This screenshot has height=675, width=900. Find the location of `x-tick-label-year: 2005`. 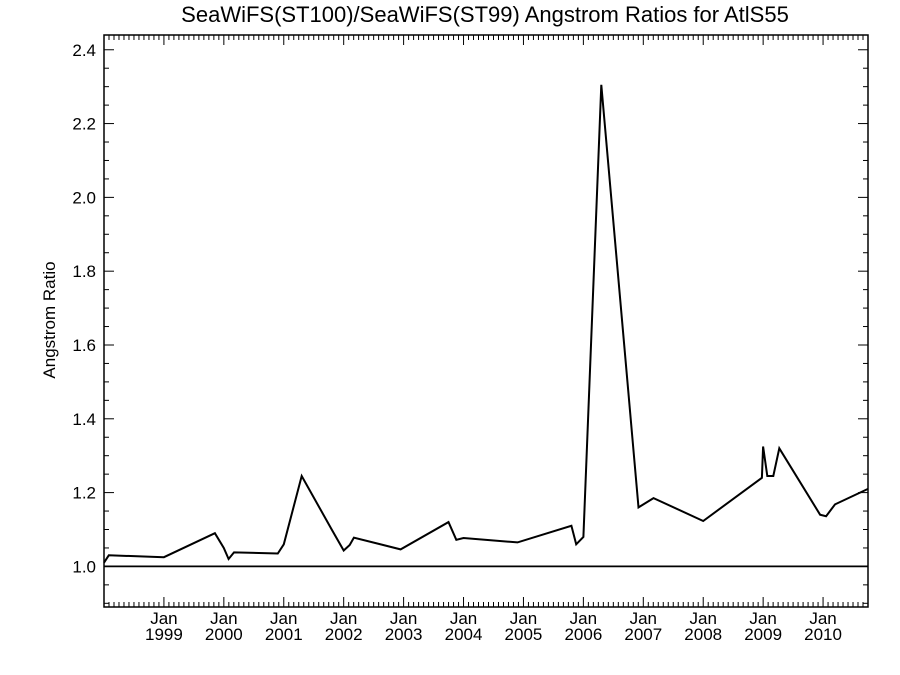

x-tick-label-year: 2005 is located at coordinates (524, 634).